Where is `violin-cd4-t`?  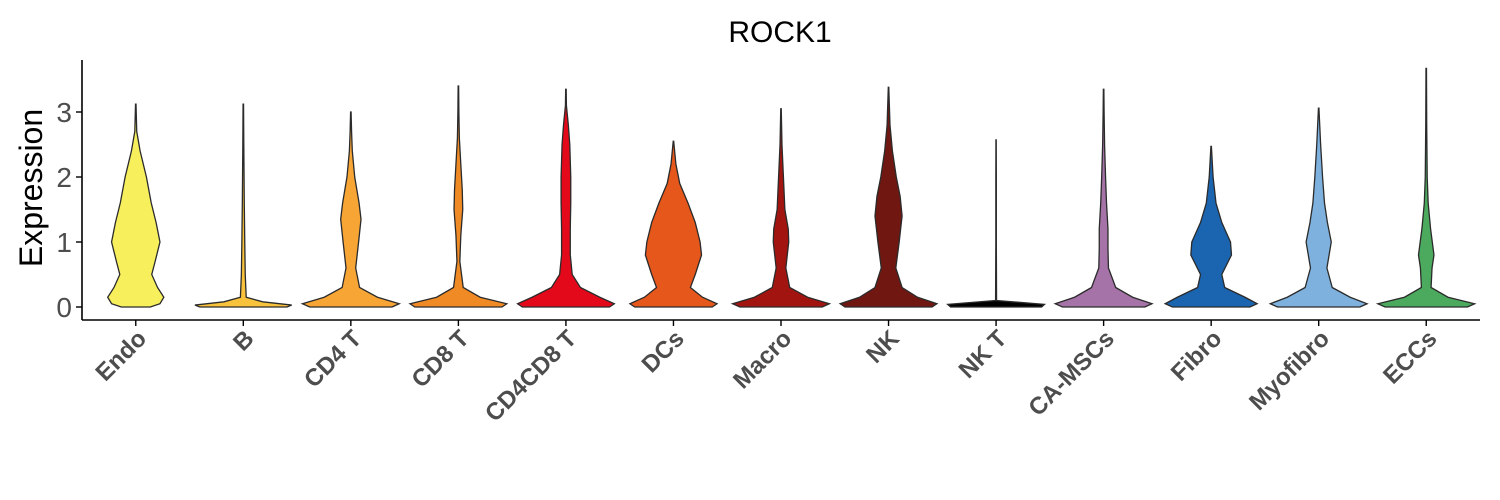
violin-cd4-t is located at coordinates (351, 209).